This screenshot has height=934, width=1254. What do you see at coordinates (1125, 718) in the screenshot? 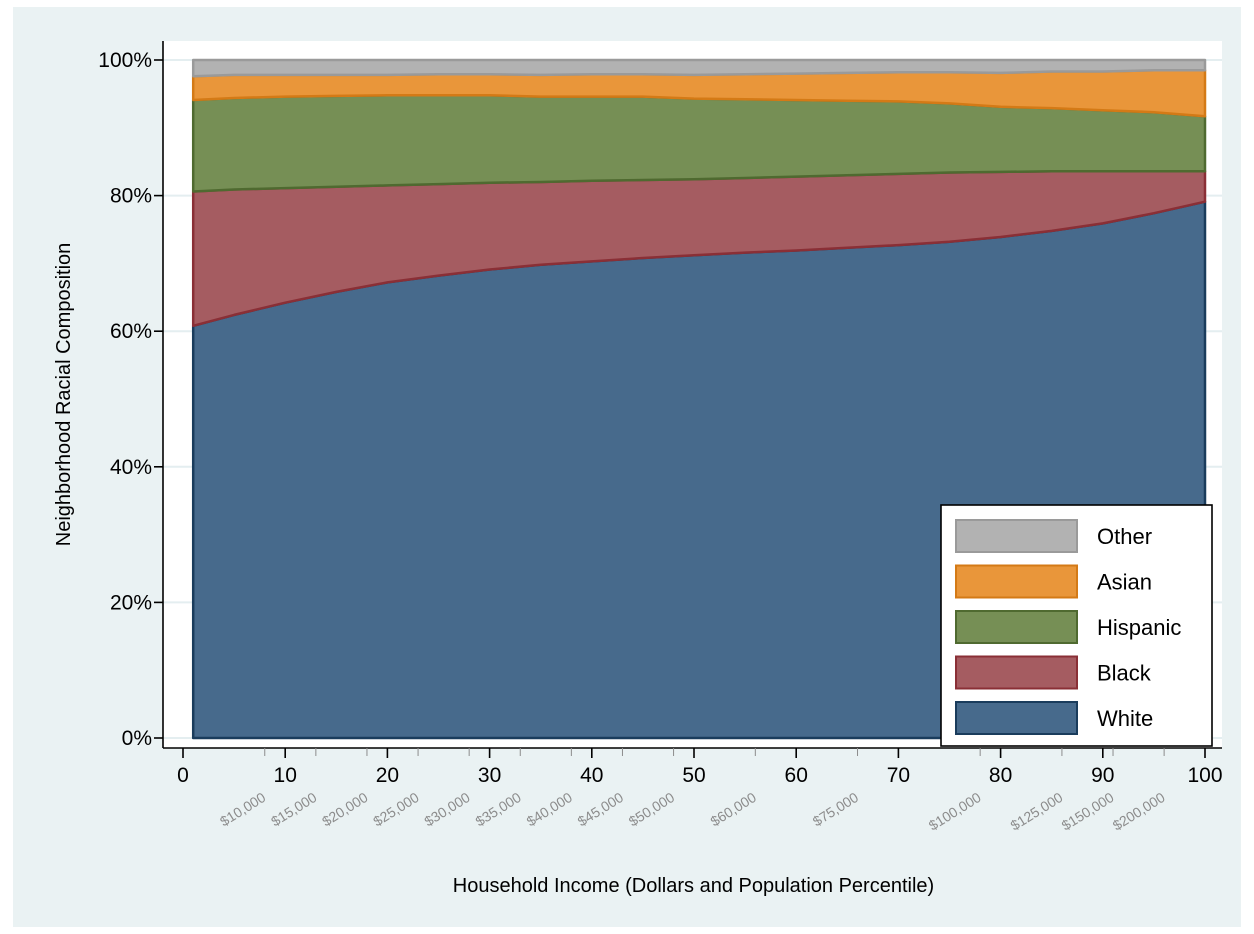
I see `legend-label-white: White` at bounding box center [1125, 718].